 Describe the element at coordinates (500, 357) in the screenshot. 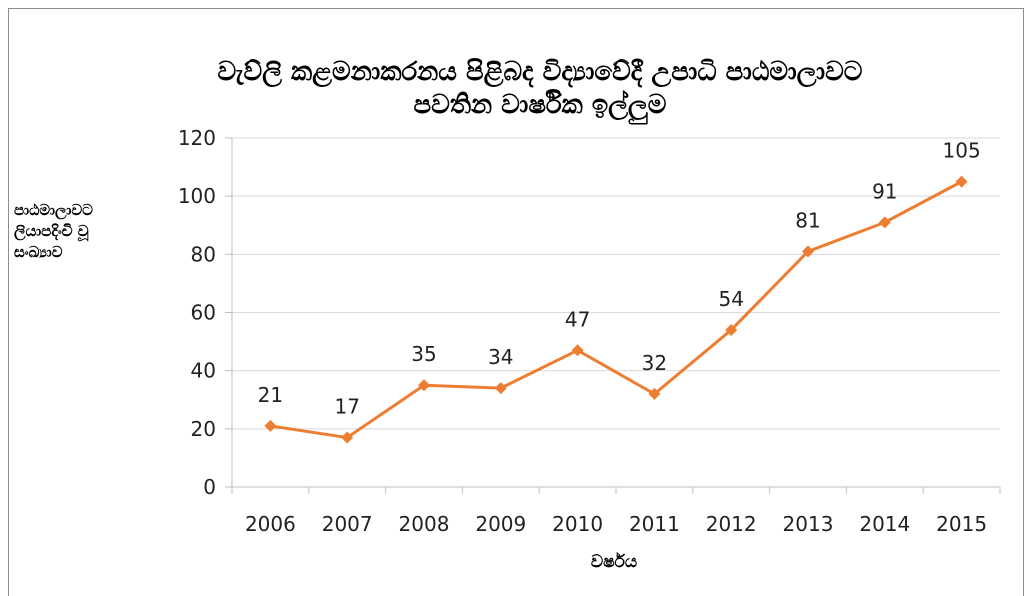

I see `data-label-2009: 34` at that location.